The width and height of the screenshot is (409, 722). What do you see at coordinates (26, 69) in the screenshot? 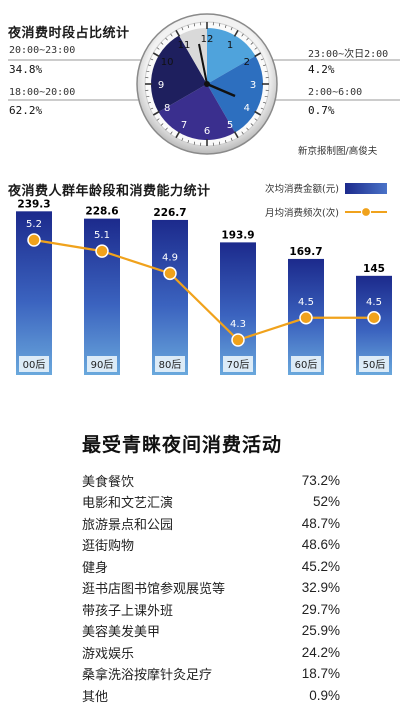
I see `label-pct-20-23: 34.8%` at bounding box center [26, 69].